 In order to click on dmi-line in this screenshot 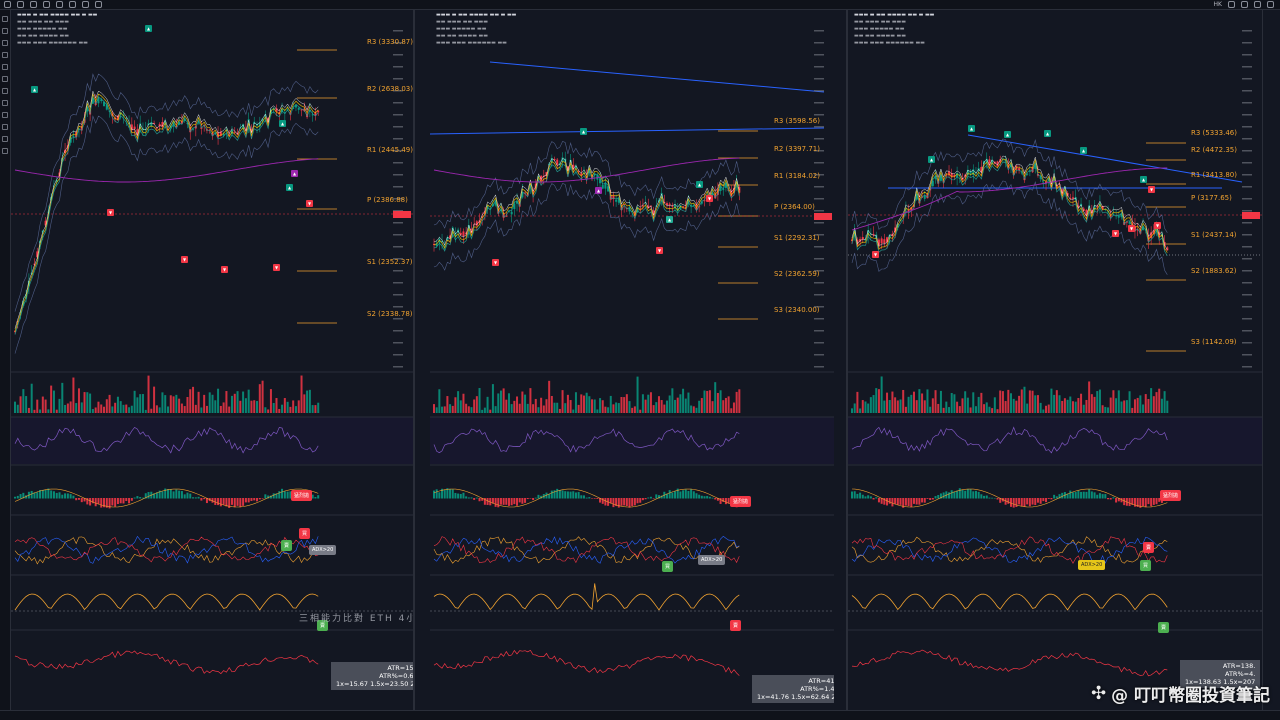, I will do `click(166, 549)`.